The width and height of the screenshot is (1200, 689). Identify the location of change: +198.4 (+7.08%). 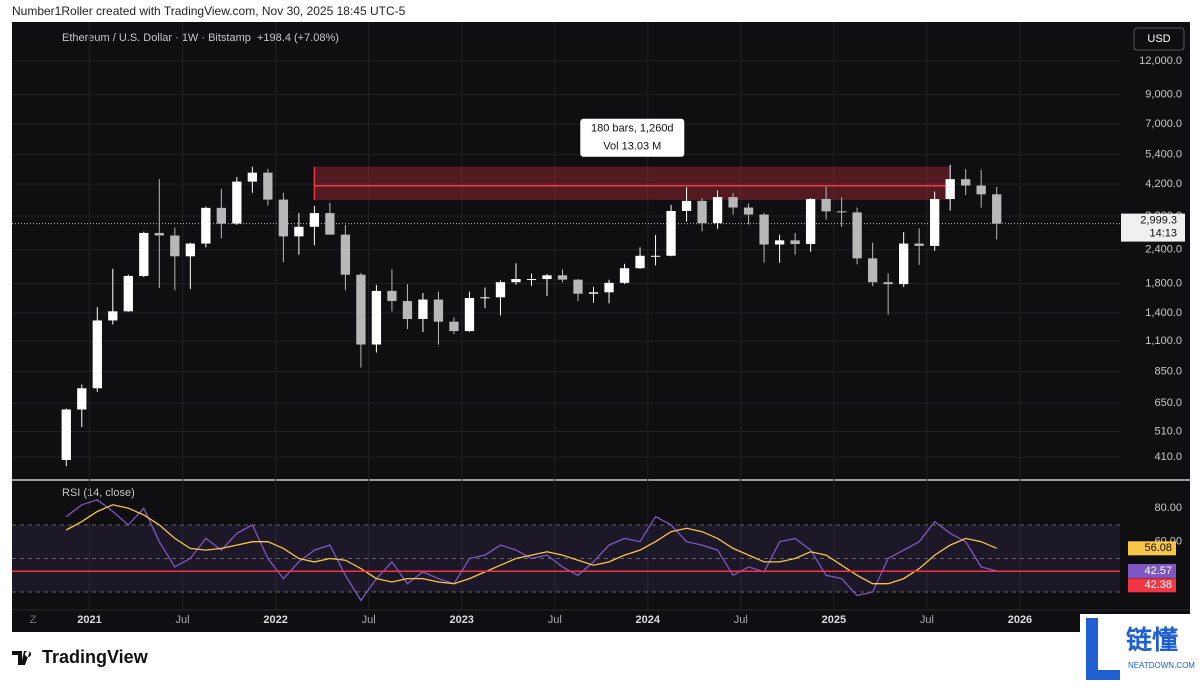
(298, 38).